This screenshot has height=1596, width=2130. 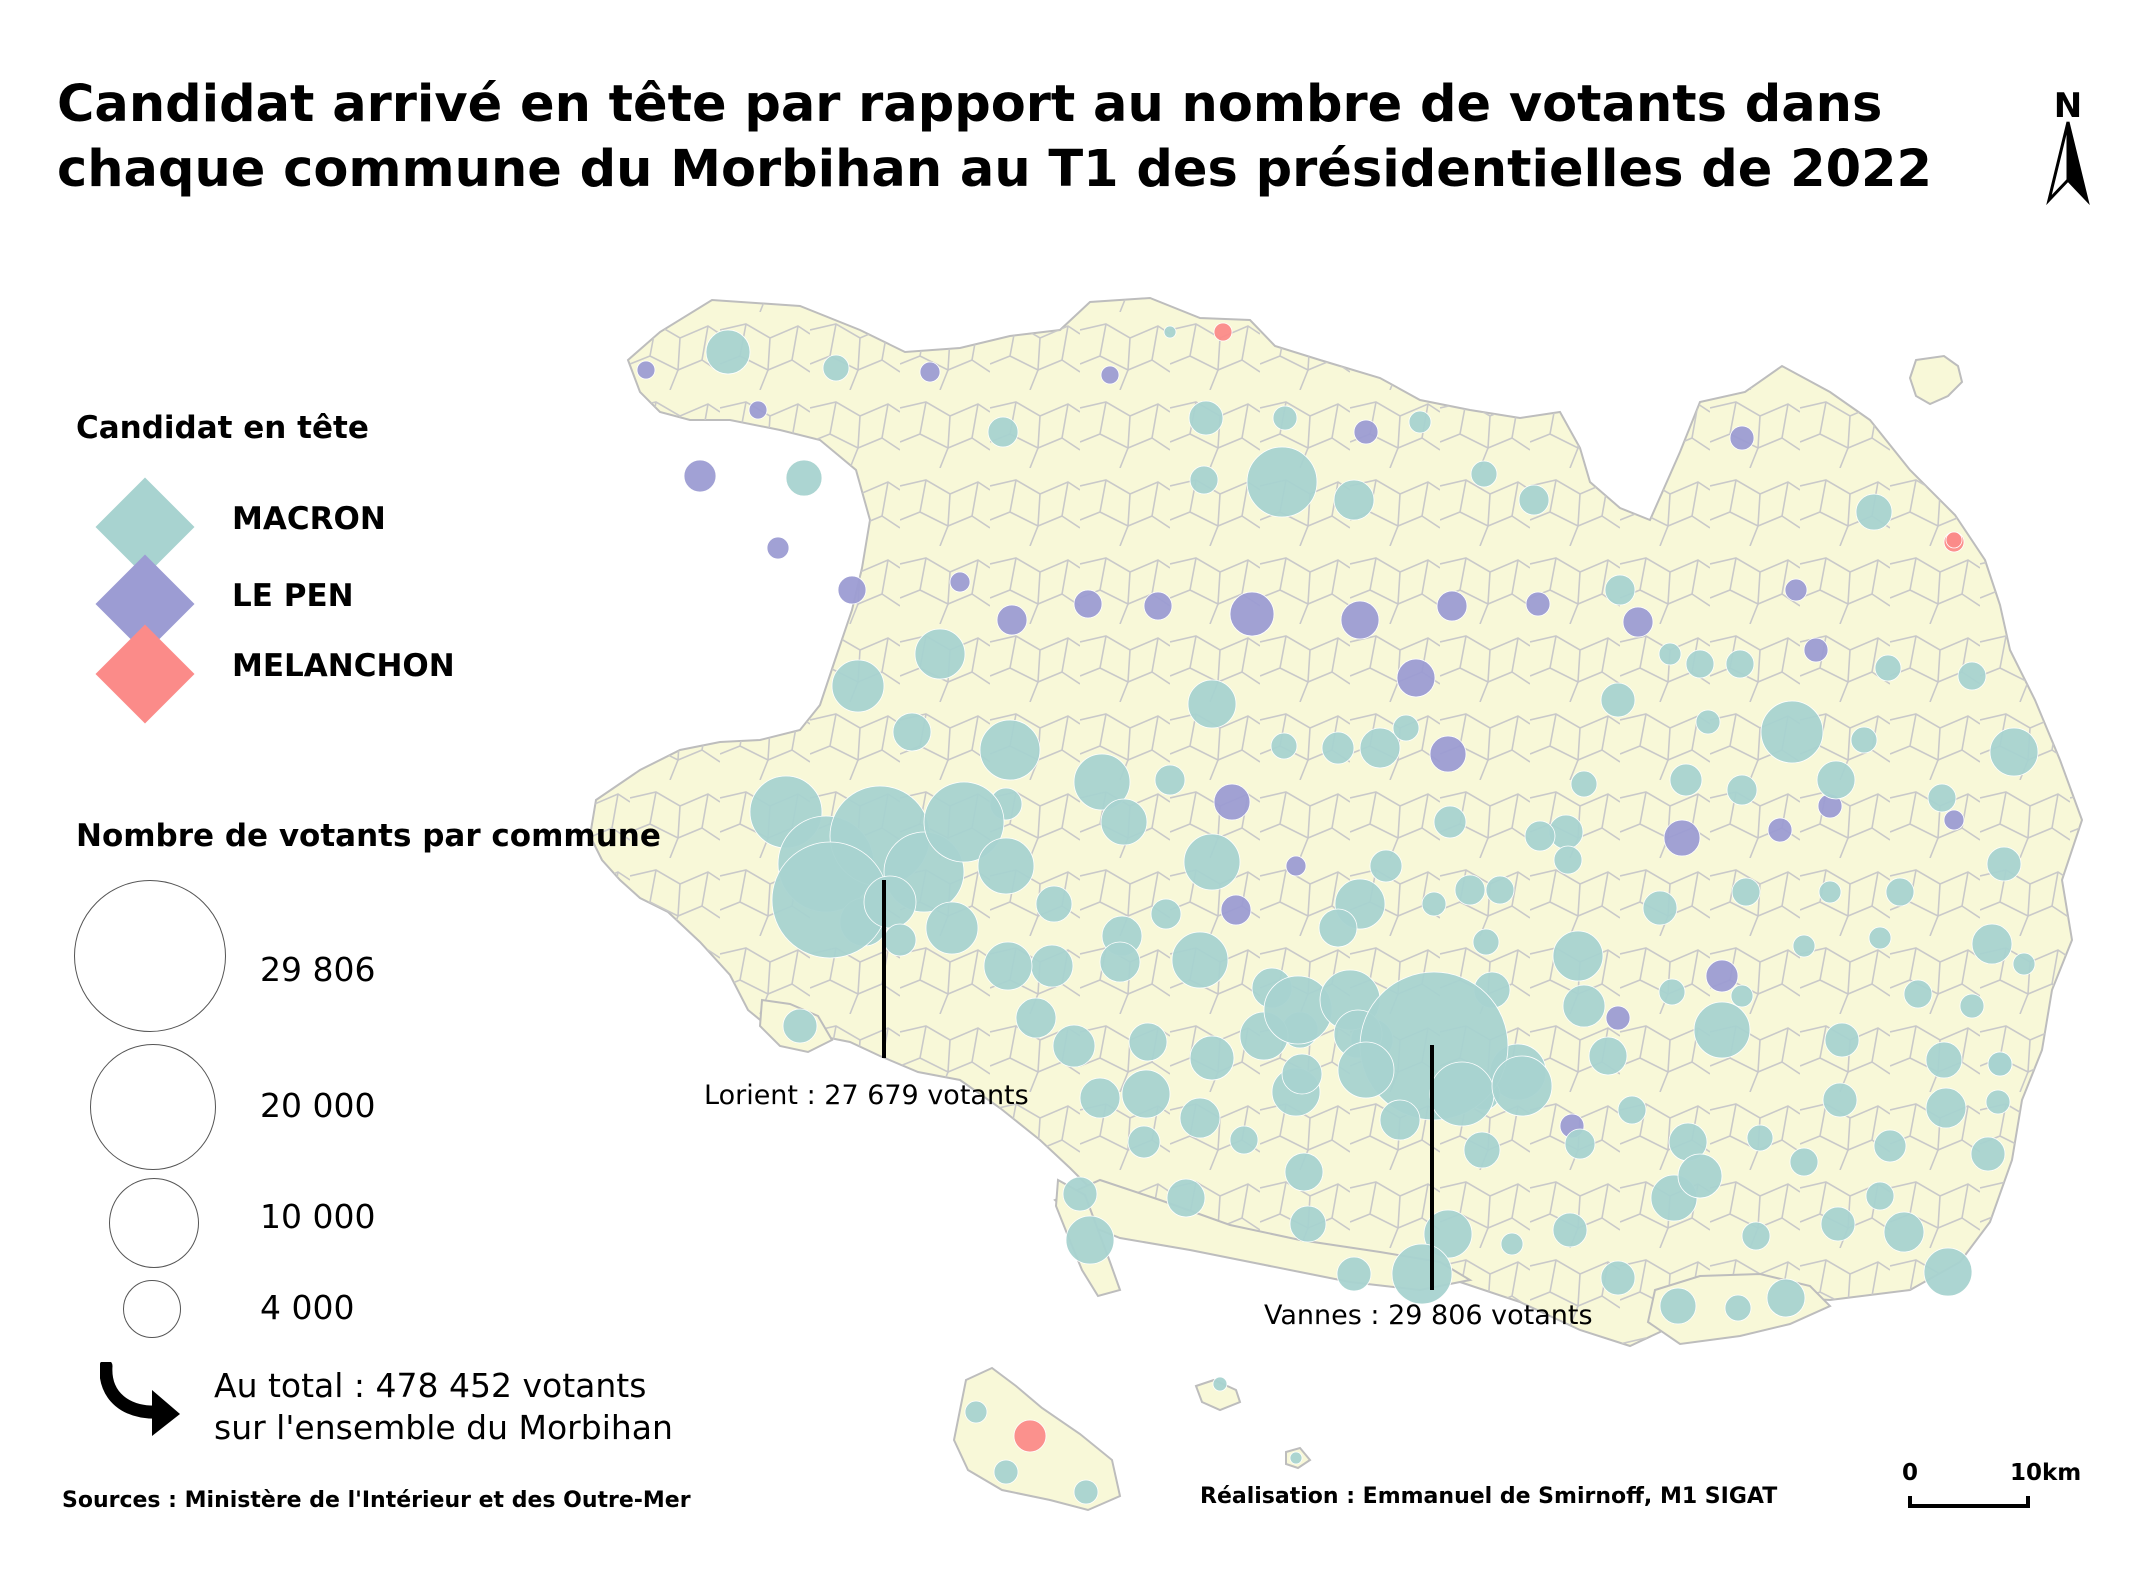 What do you see at coordinates (355, 604) in the screenshot?
I see `legend-item-le-pen: LE PEN` at bounding box center [355, 604].